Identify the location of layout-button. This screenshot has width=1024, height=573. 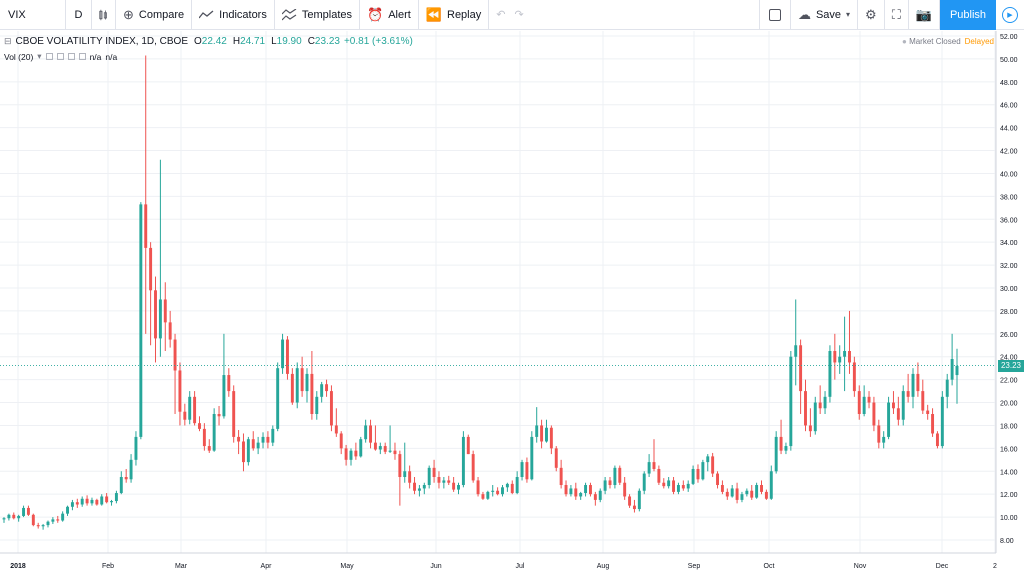
(774, 15).